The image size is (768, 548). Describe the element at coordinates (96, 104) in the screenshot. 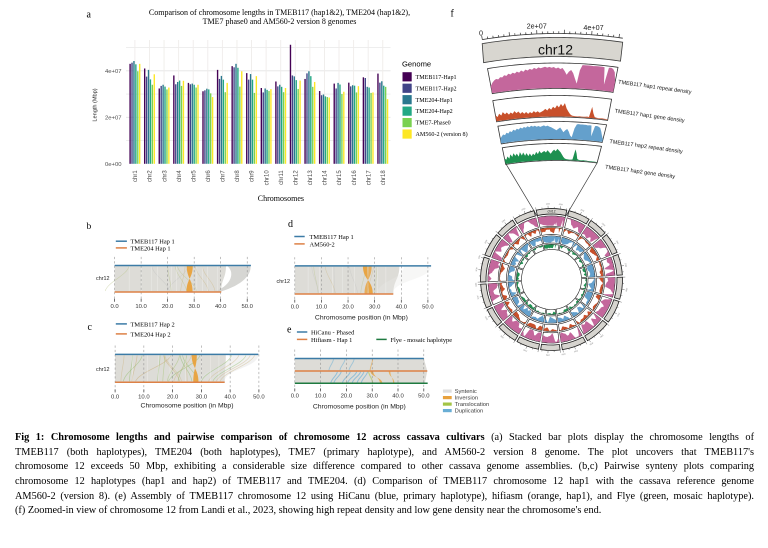

I see `svg-text: Length (Mbp)` at that location.